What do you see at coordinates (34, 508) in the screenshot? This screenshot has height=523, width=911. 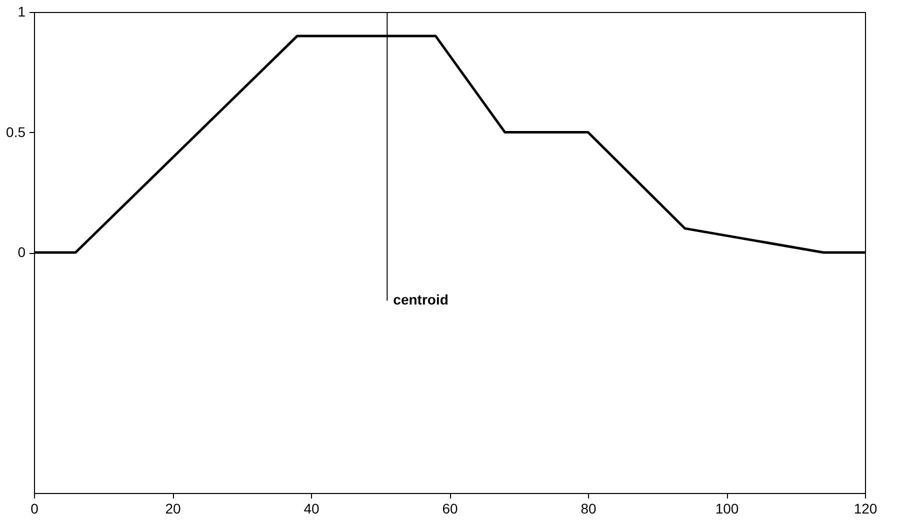 I see `x-tick-label: 0` at bounding box center [34, 508].